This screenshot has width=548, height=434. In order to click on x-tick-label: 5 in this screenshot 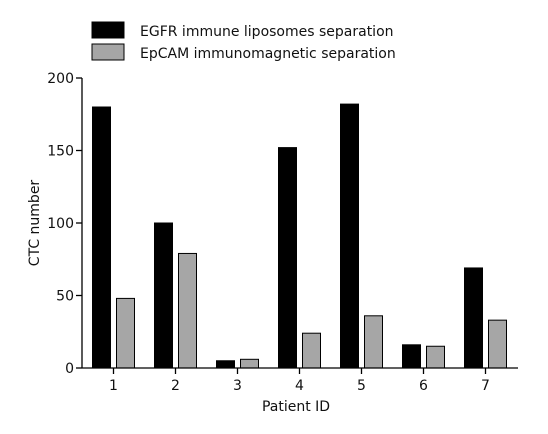, I will do `click(361, 386)`.